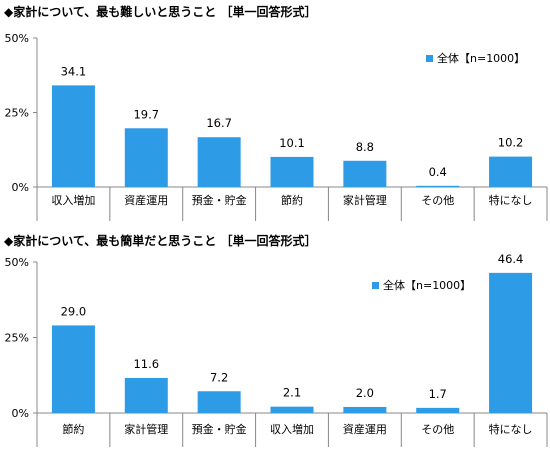 The width and height of the screenshot is (550, 450). What do you see at coordinates (219, 377) in the screenshot?
I see `data-label: 7.2` at bounding box center [219, 377].